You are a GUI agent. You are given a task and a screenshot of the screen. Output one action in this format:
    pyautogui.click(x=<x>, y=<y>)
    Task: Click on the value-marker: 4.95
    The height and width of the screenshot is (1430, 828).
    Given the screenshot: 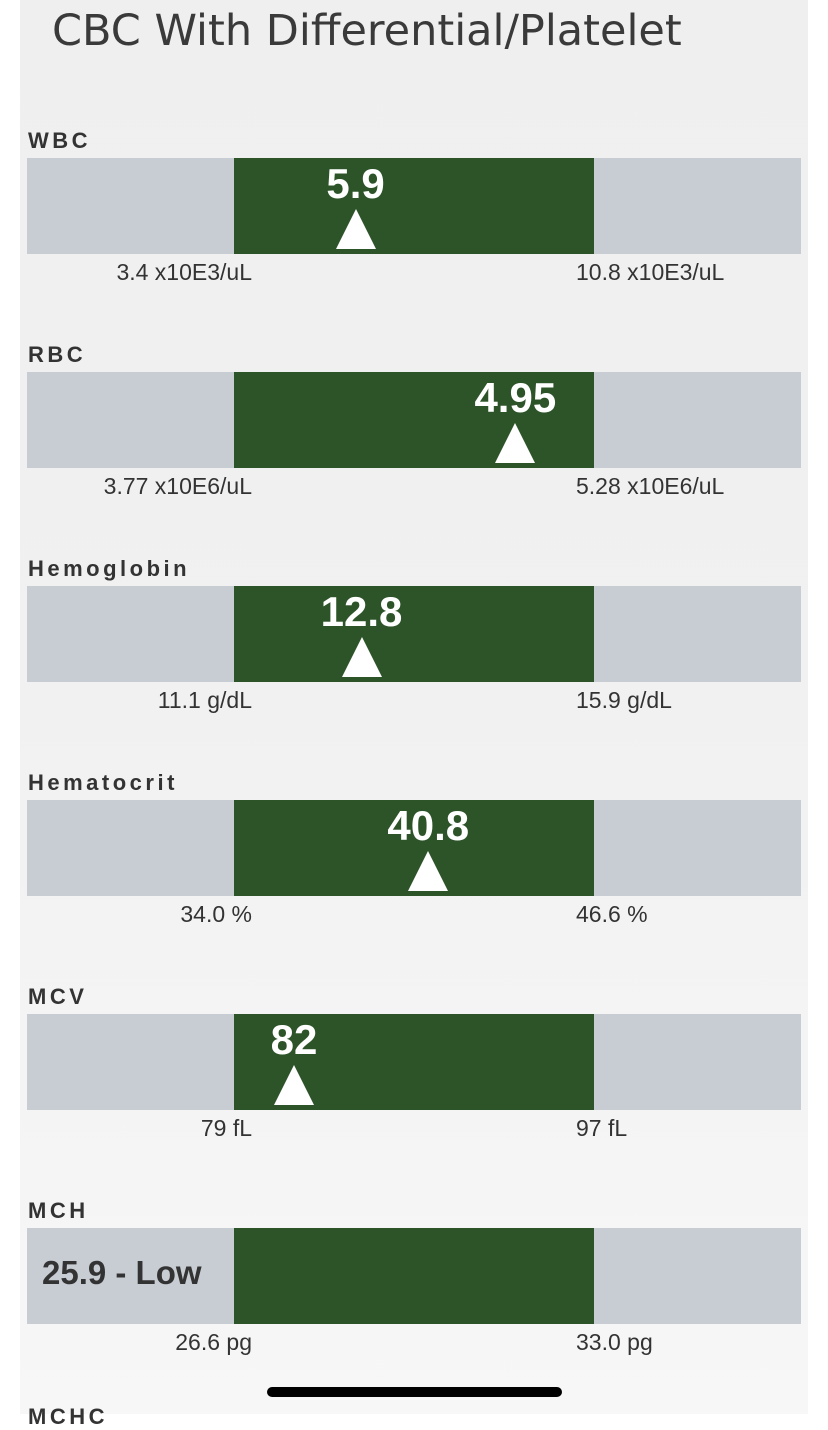 What is the action you would take?
    pyautogui.click(x=515, y=420)
    